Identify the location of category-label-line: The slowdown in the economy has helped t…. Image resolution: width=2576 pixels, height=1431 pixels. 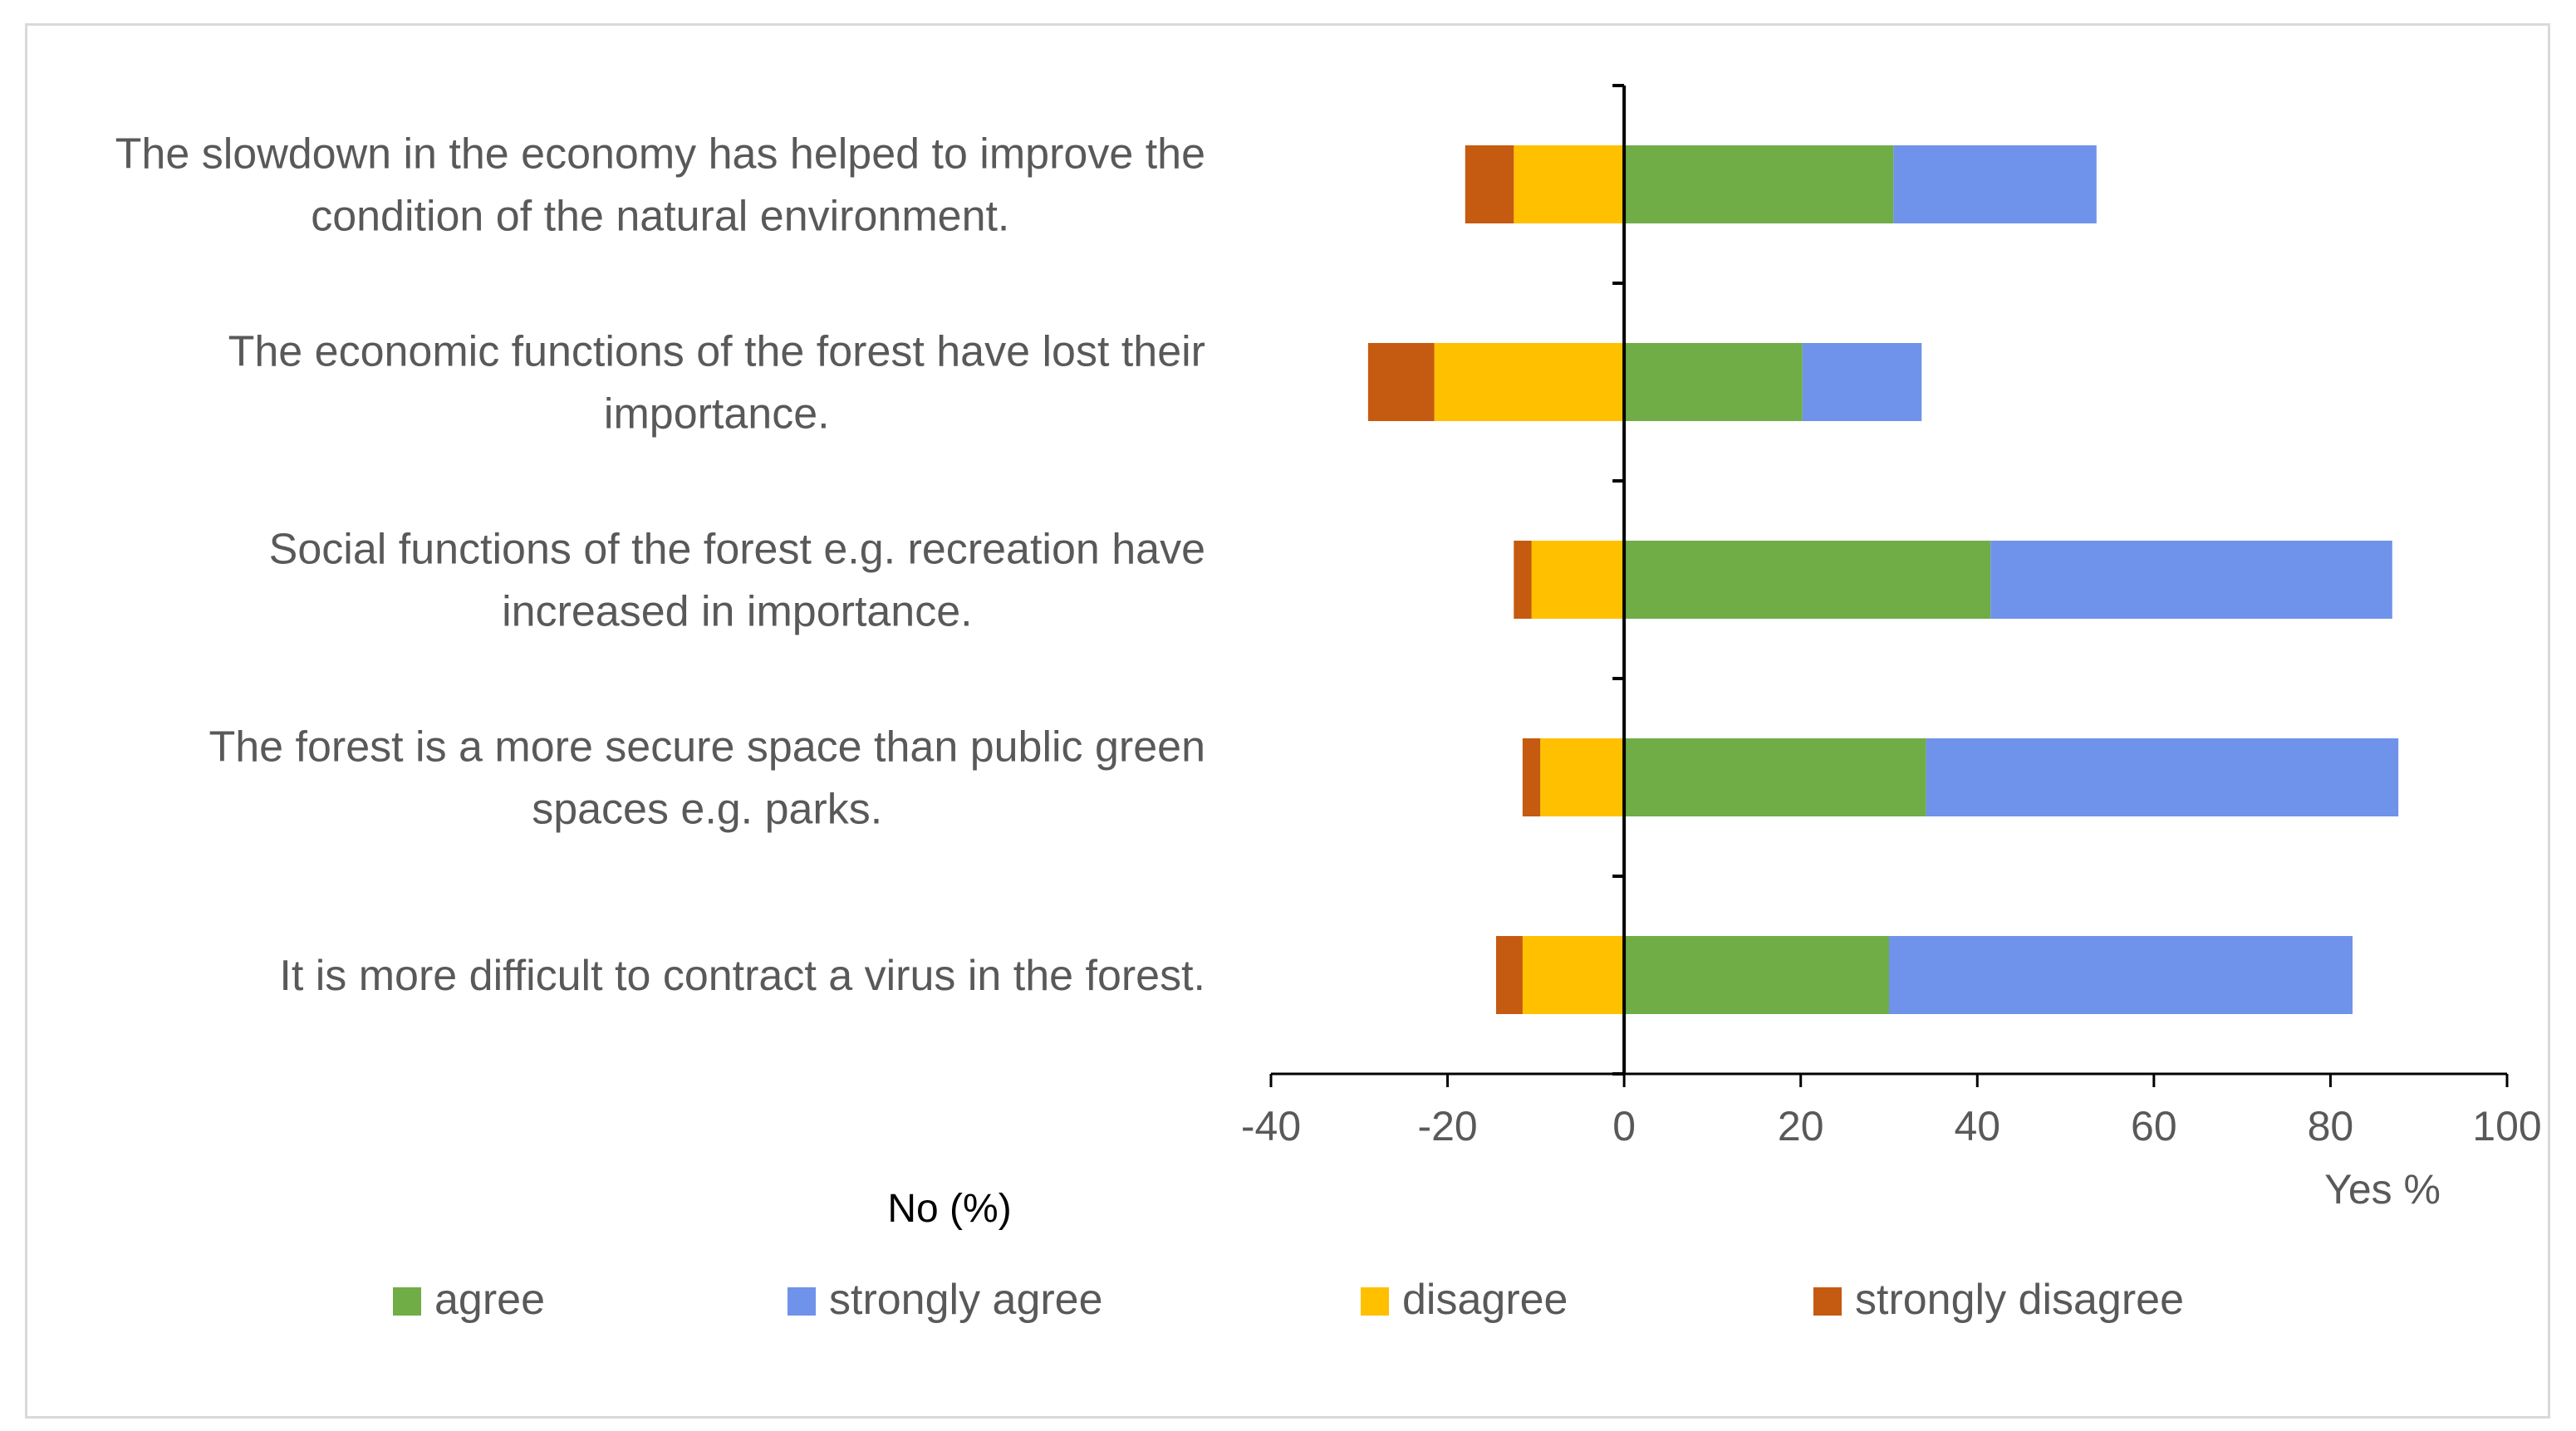
(660, 154).